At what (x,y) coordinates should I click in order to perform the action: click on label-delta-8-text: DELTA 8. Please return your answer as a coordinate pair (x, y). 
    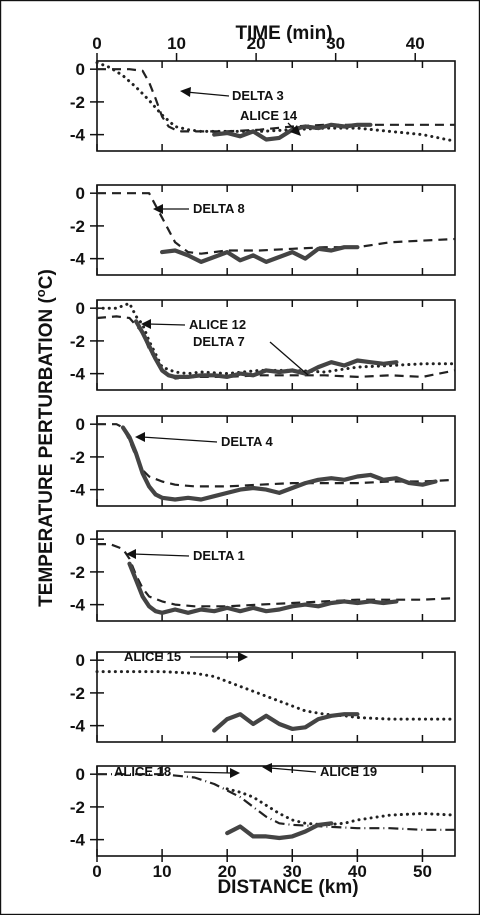
    Looking at the image, I should click on (219, 208).